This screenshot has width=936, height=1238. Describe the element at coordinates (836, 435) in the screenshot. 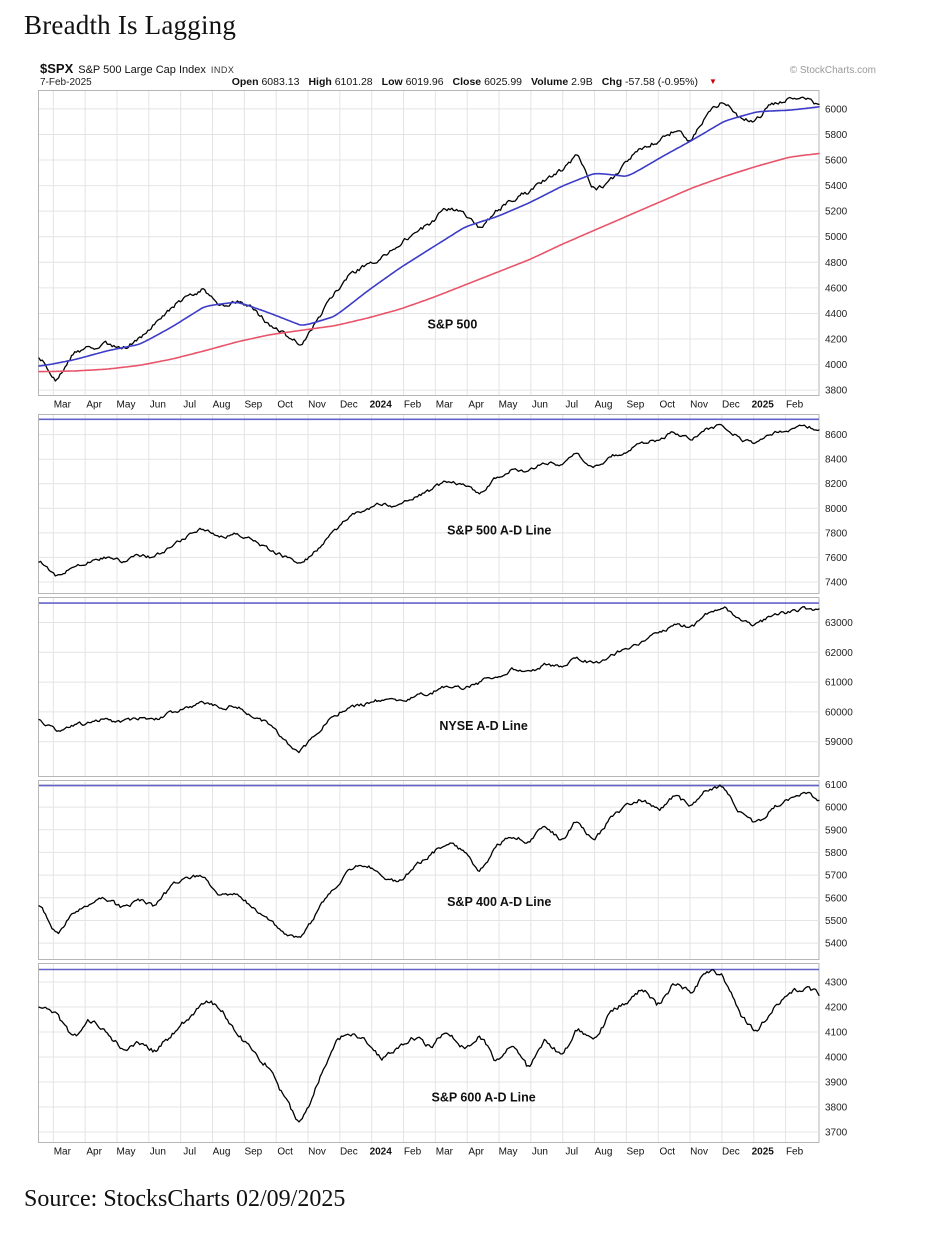

I see `svg-text: 8600` at that location.